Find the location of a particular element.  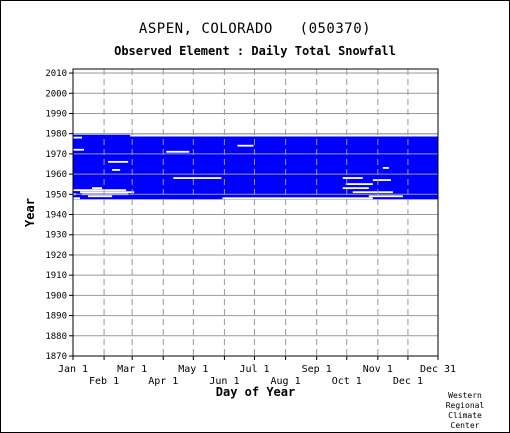

credit-line: Regional is located at coordinates (465, 405).